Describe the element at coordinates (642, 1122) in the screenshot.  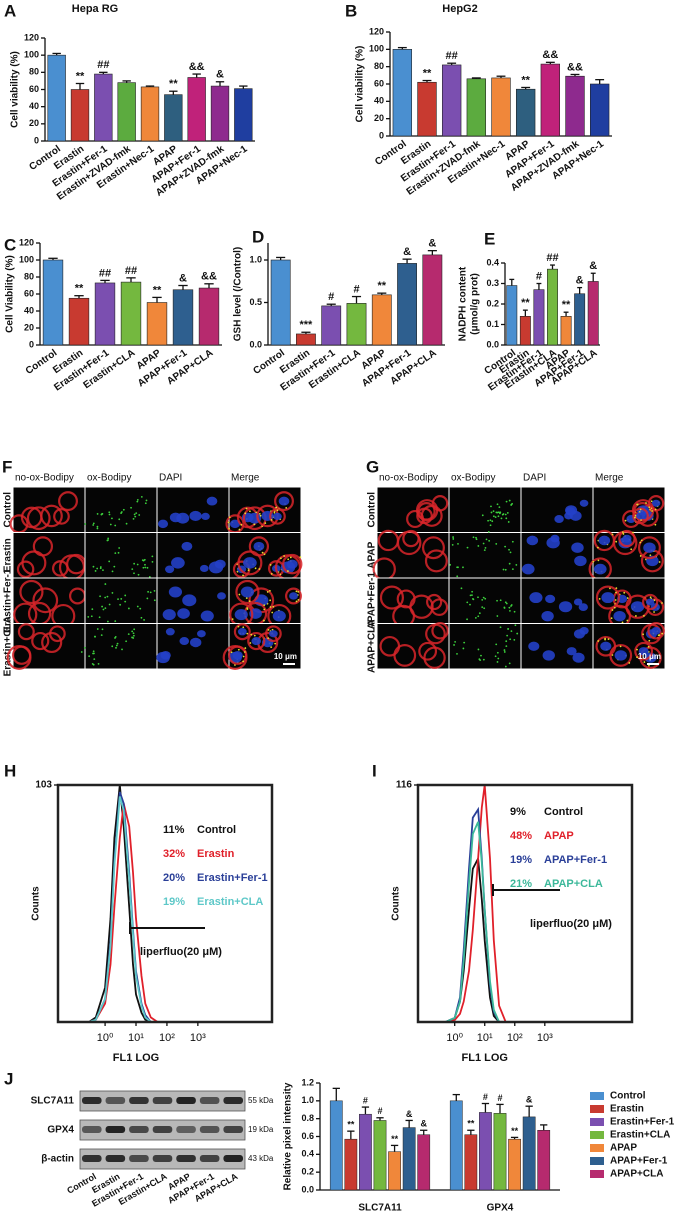
I see `legend-label: Erastin+Fer-1` at that location.